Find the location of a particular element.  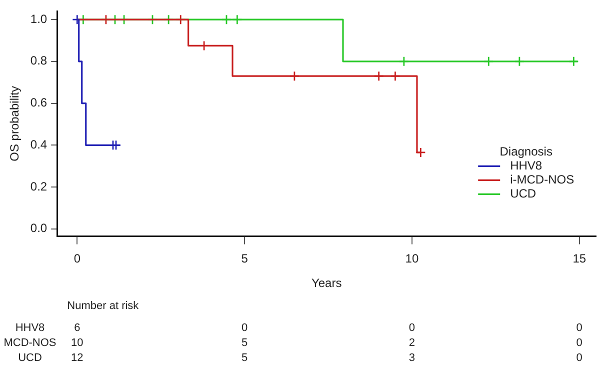

text: 6 is located at coordinates (77, 328).